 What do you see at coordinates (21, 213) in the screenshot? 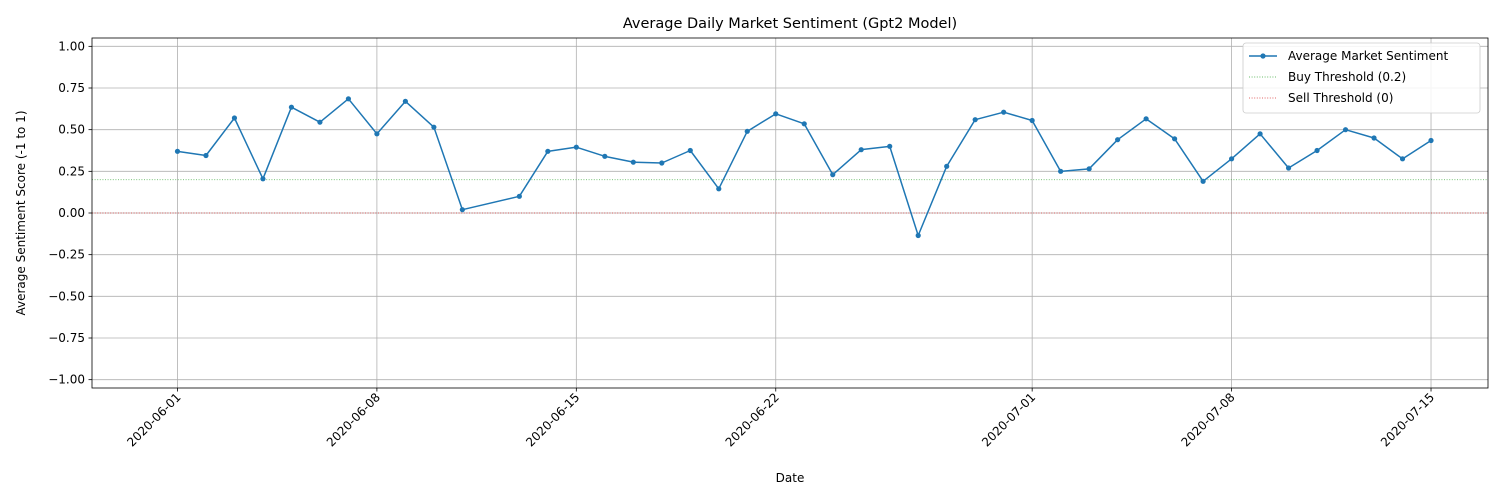
I see `y-axis-label: Average Sentiment Score (-1 to 1)` at bounding box center [21, 213].